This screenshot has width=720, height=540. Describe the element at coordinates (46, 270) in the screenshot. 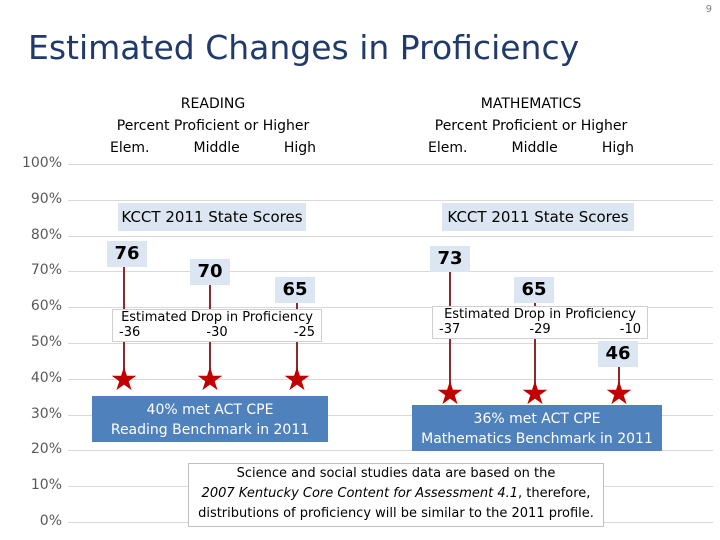

I see `y-tick-label: 70%` at that location.